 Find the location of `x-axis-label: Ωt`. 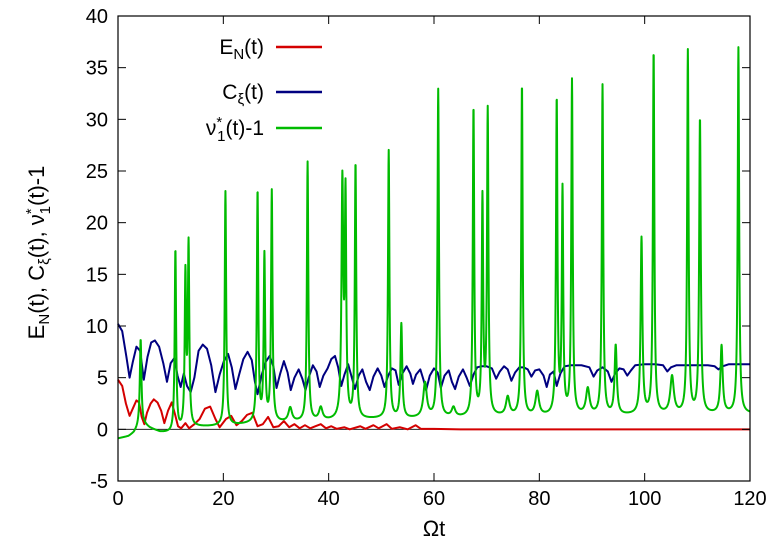

x-axis-label: Ωt is located at coordinates (434, 528).